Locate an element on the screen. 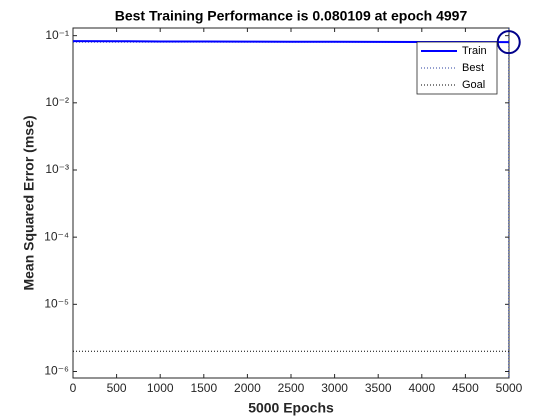 The image size is (560, 420). legend-label: Best is located at coordinates (473, 68).